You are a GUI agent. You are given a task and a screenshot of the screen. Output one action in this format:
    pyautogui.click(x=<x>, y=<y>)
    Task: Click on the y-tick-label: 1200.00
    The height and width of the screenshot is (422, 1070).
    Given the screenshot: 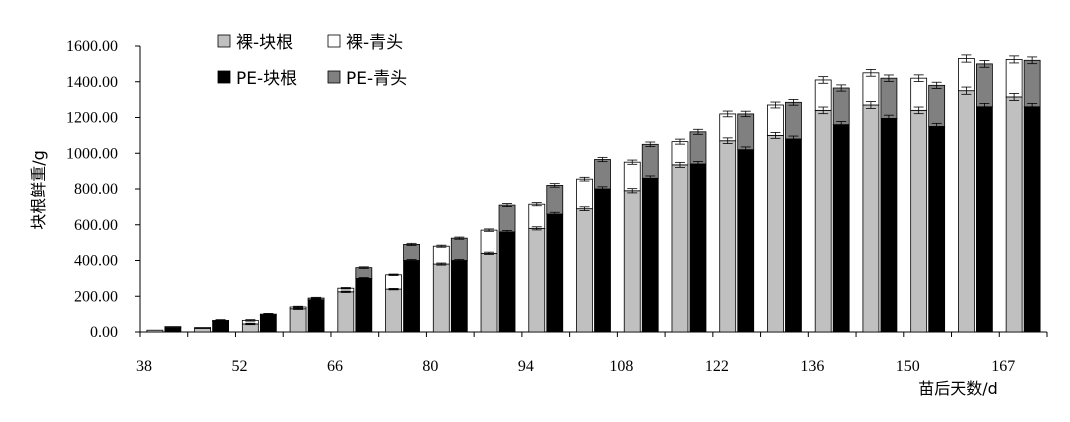 What is the action you would take?
    pyautogui.click(x=92, y=118)
    